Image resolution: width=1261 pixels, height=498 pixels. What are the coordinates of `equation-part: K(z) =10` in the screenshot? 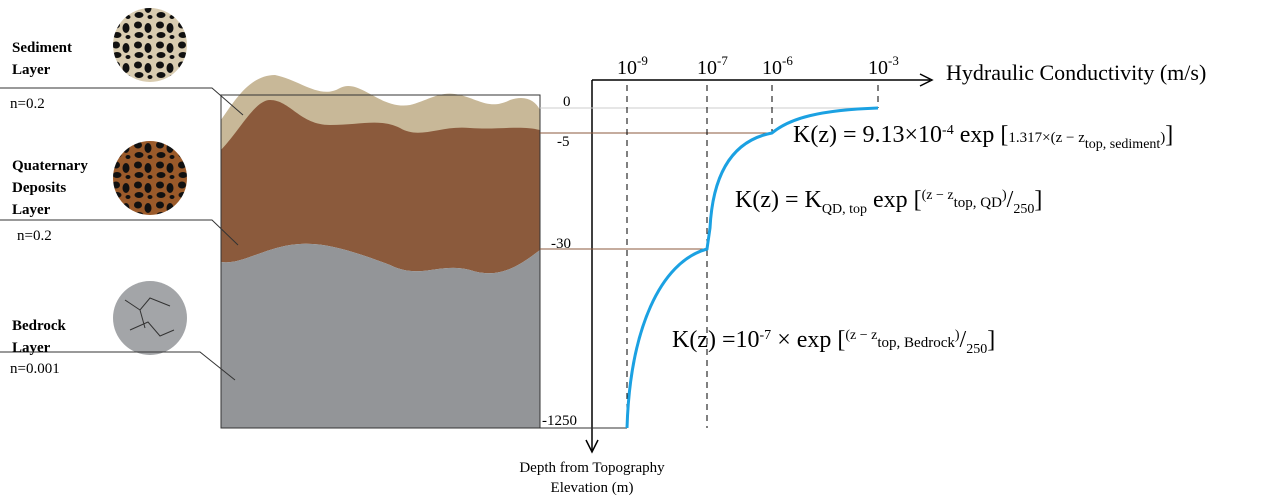 It's located at (716, 340).